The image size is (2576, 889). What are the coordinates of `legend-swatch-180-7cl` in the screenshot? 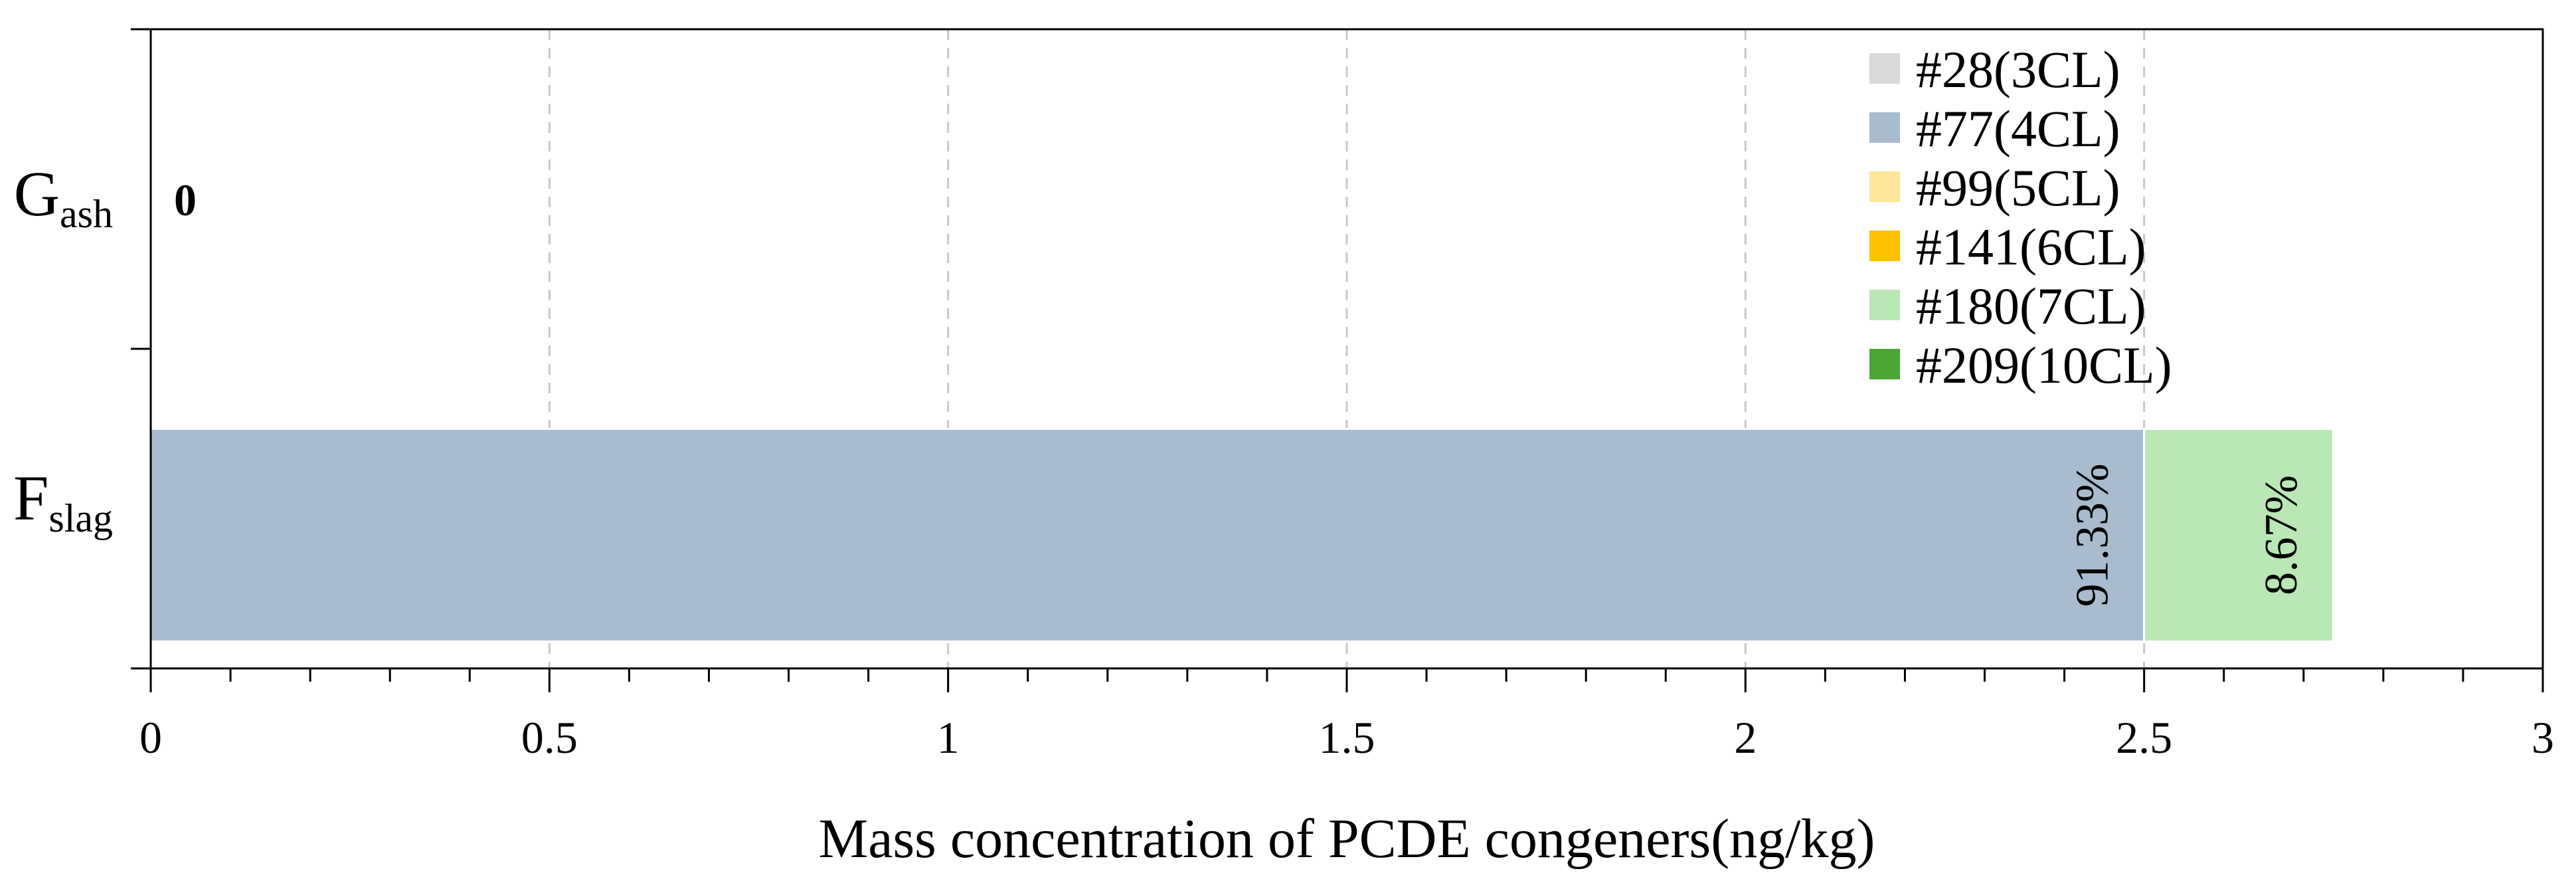 It's located at (1884, 305).